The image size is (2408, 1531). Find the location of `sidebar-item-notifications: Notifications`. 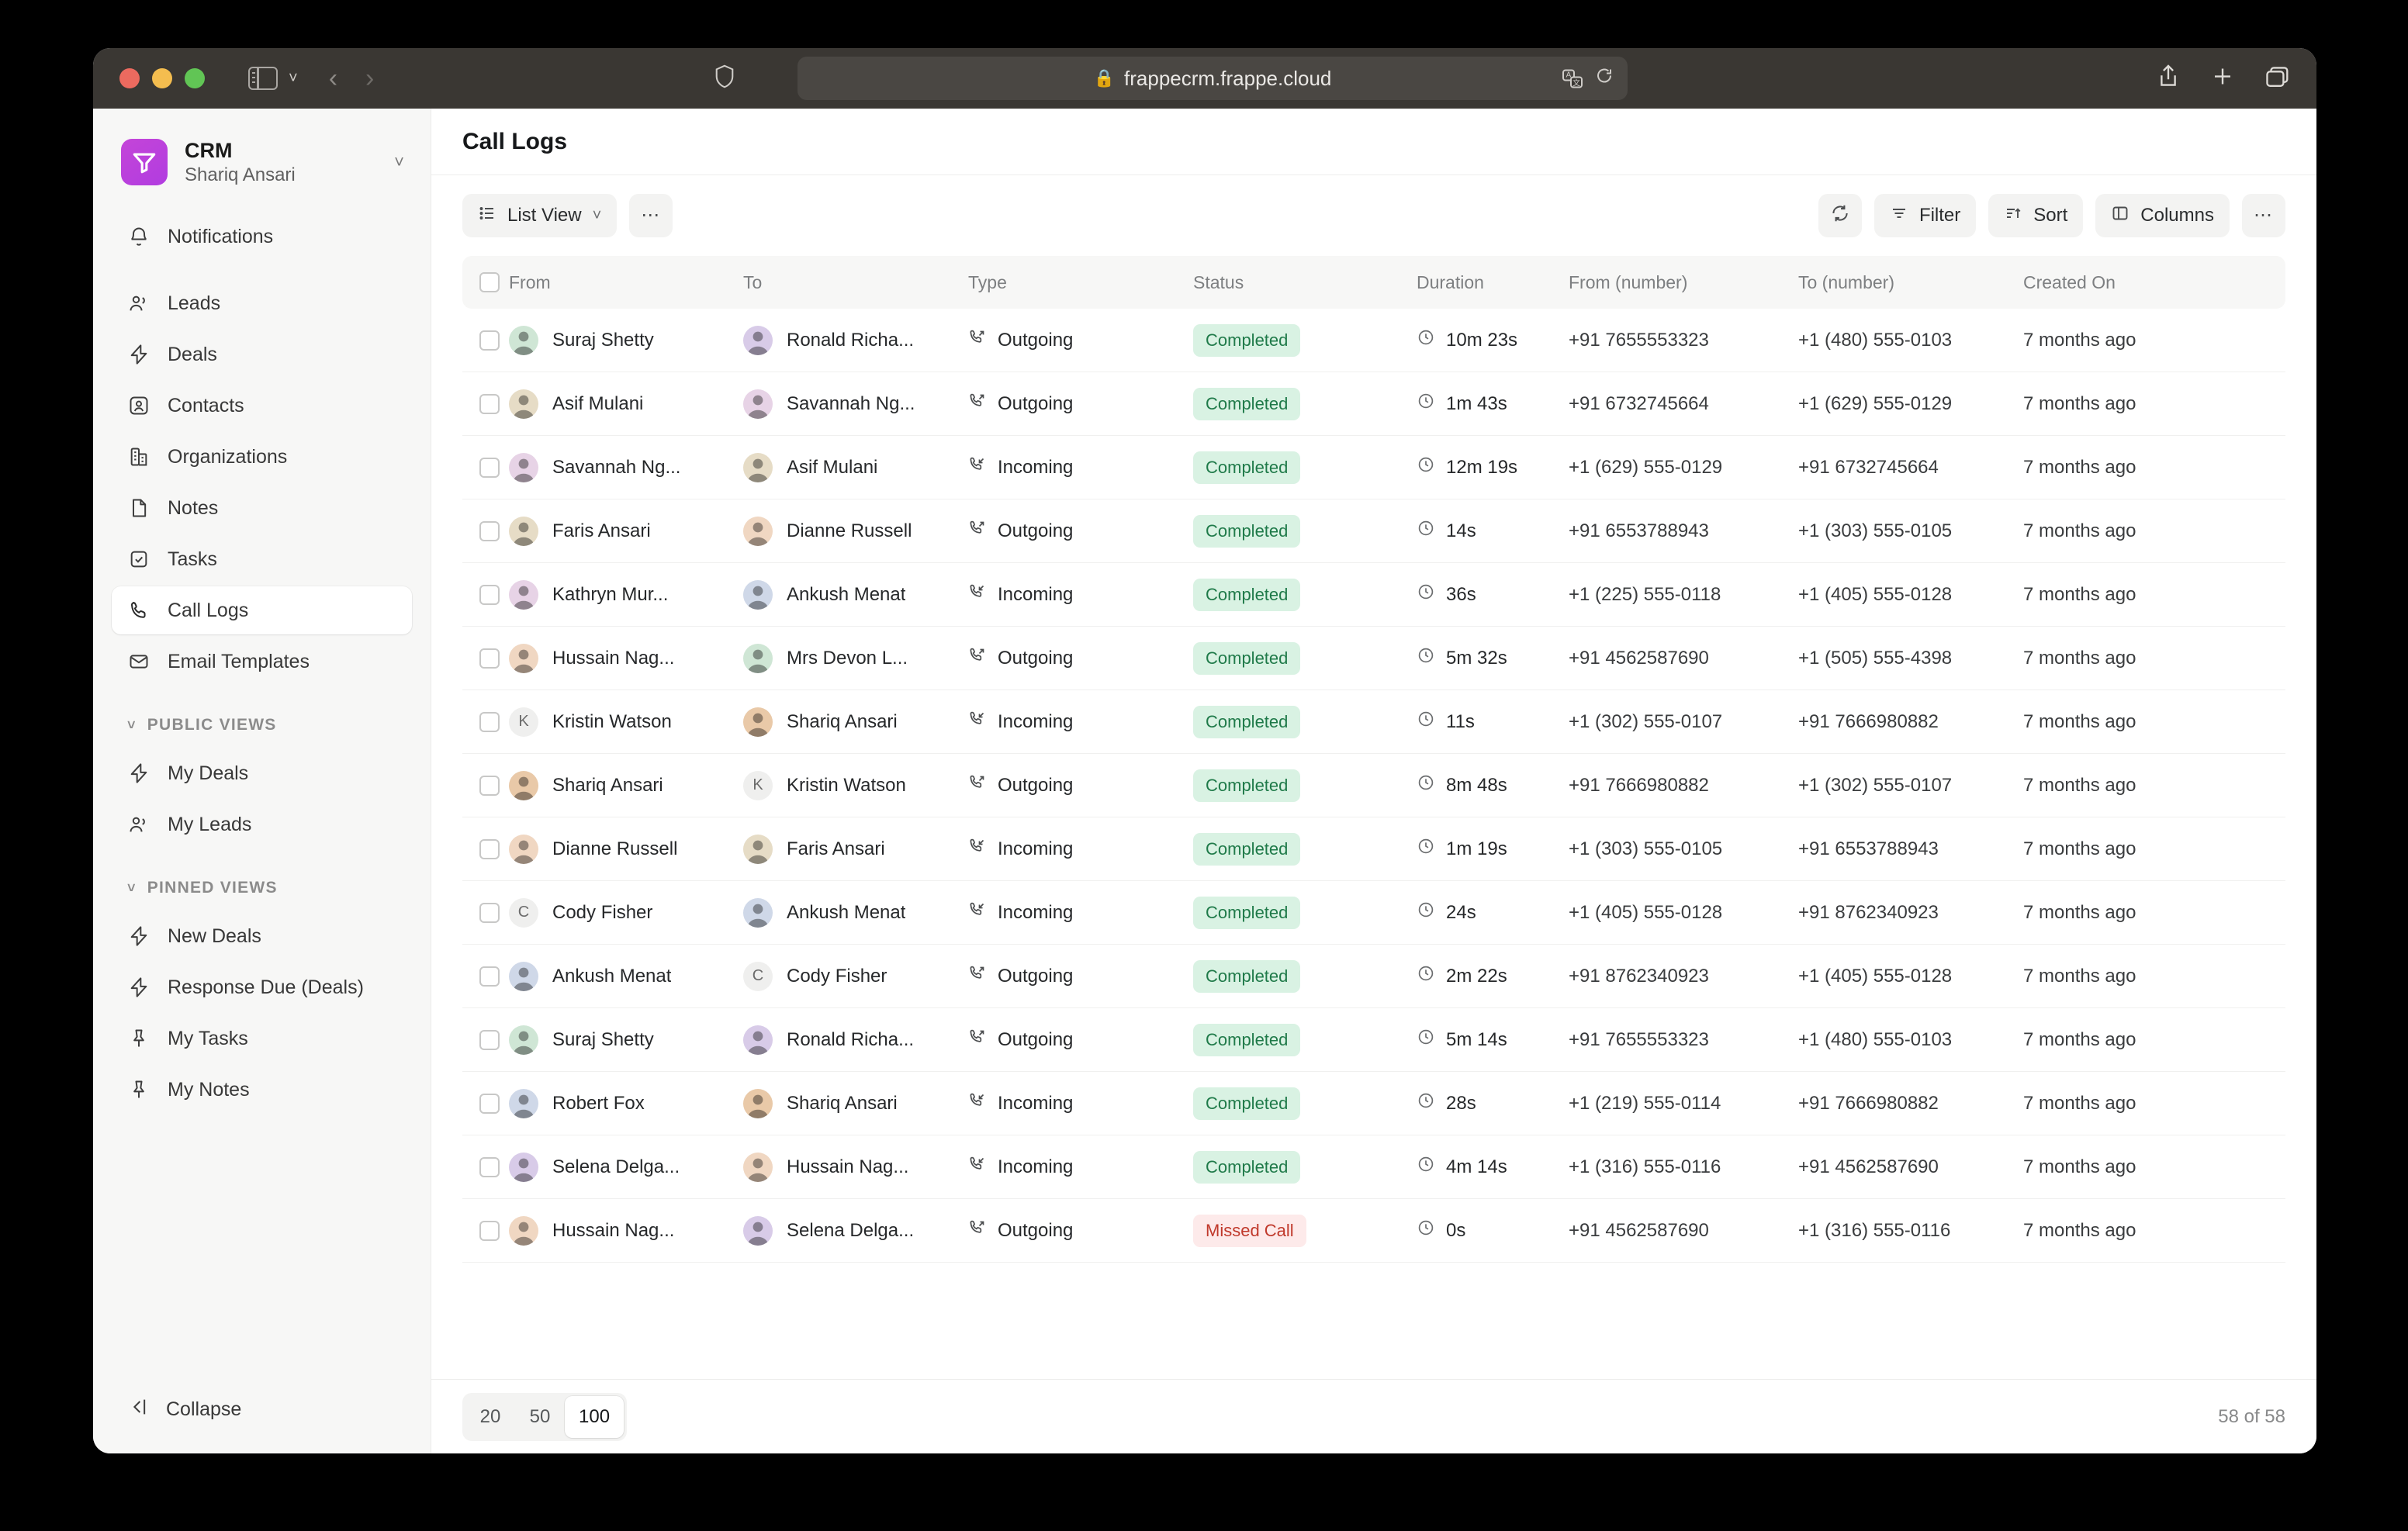

sidebar-item-notifications: Notifications is located at coordinates (262, 237).